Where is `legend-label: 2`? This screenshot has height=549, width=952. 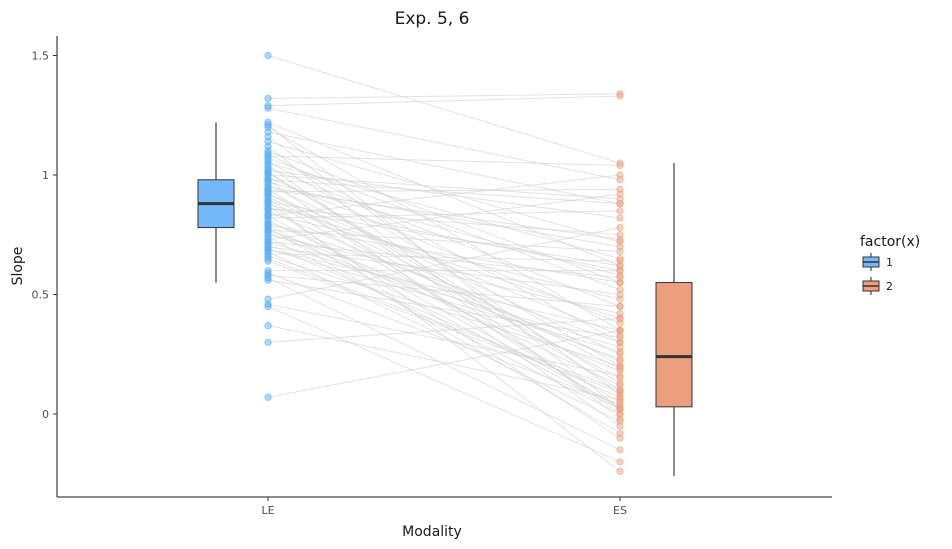
legend-label: 2 is located at coordinates (889, 286).